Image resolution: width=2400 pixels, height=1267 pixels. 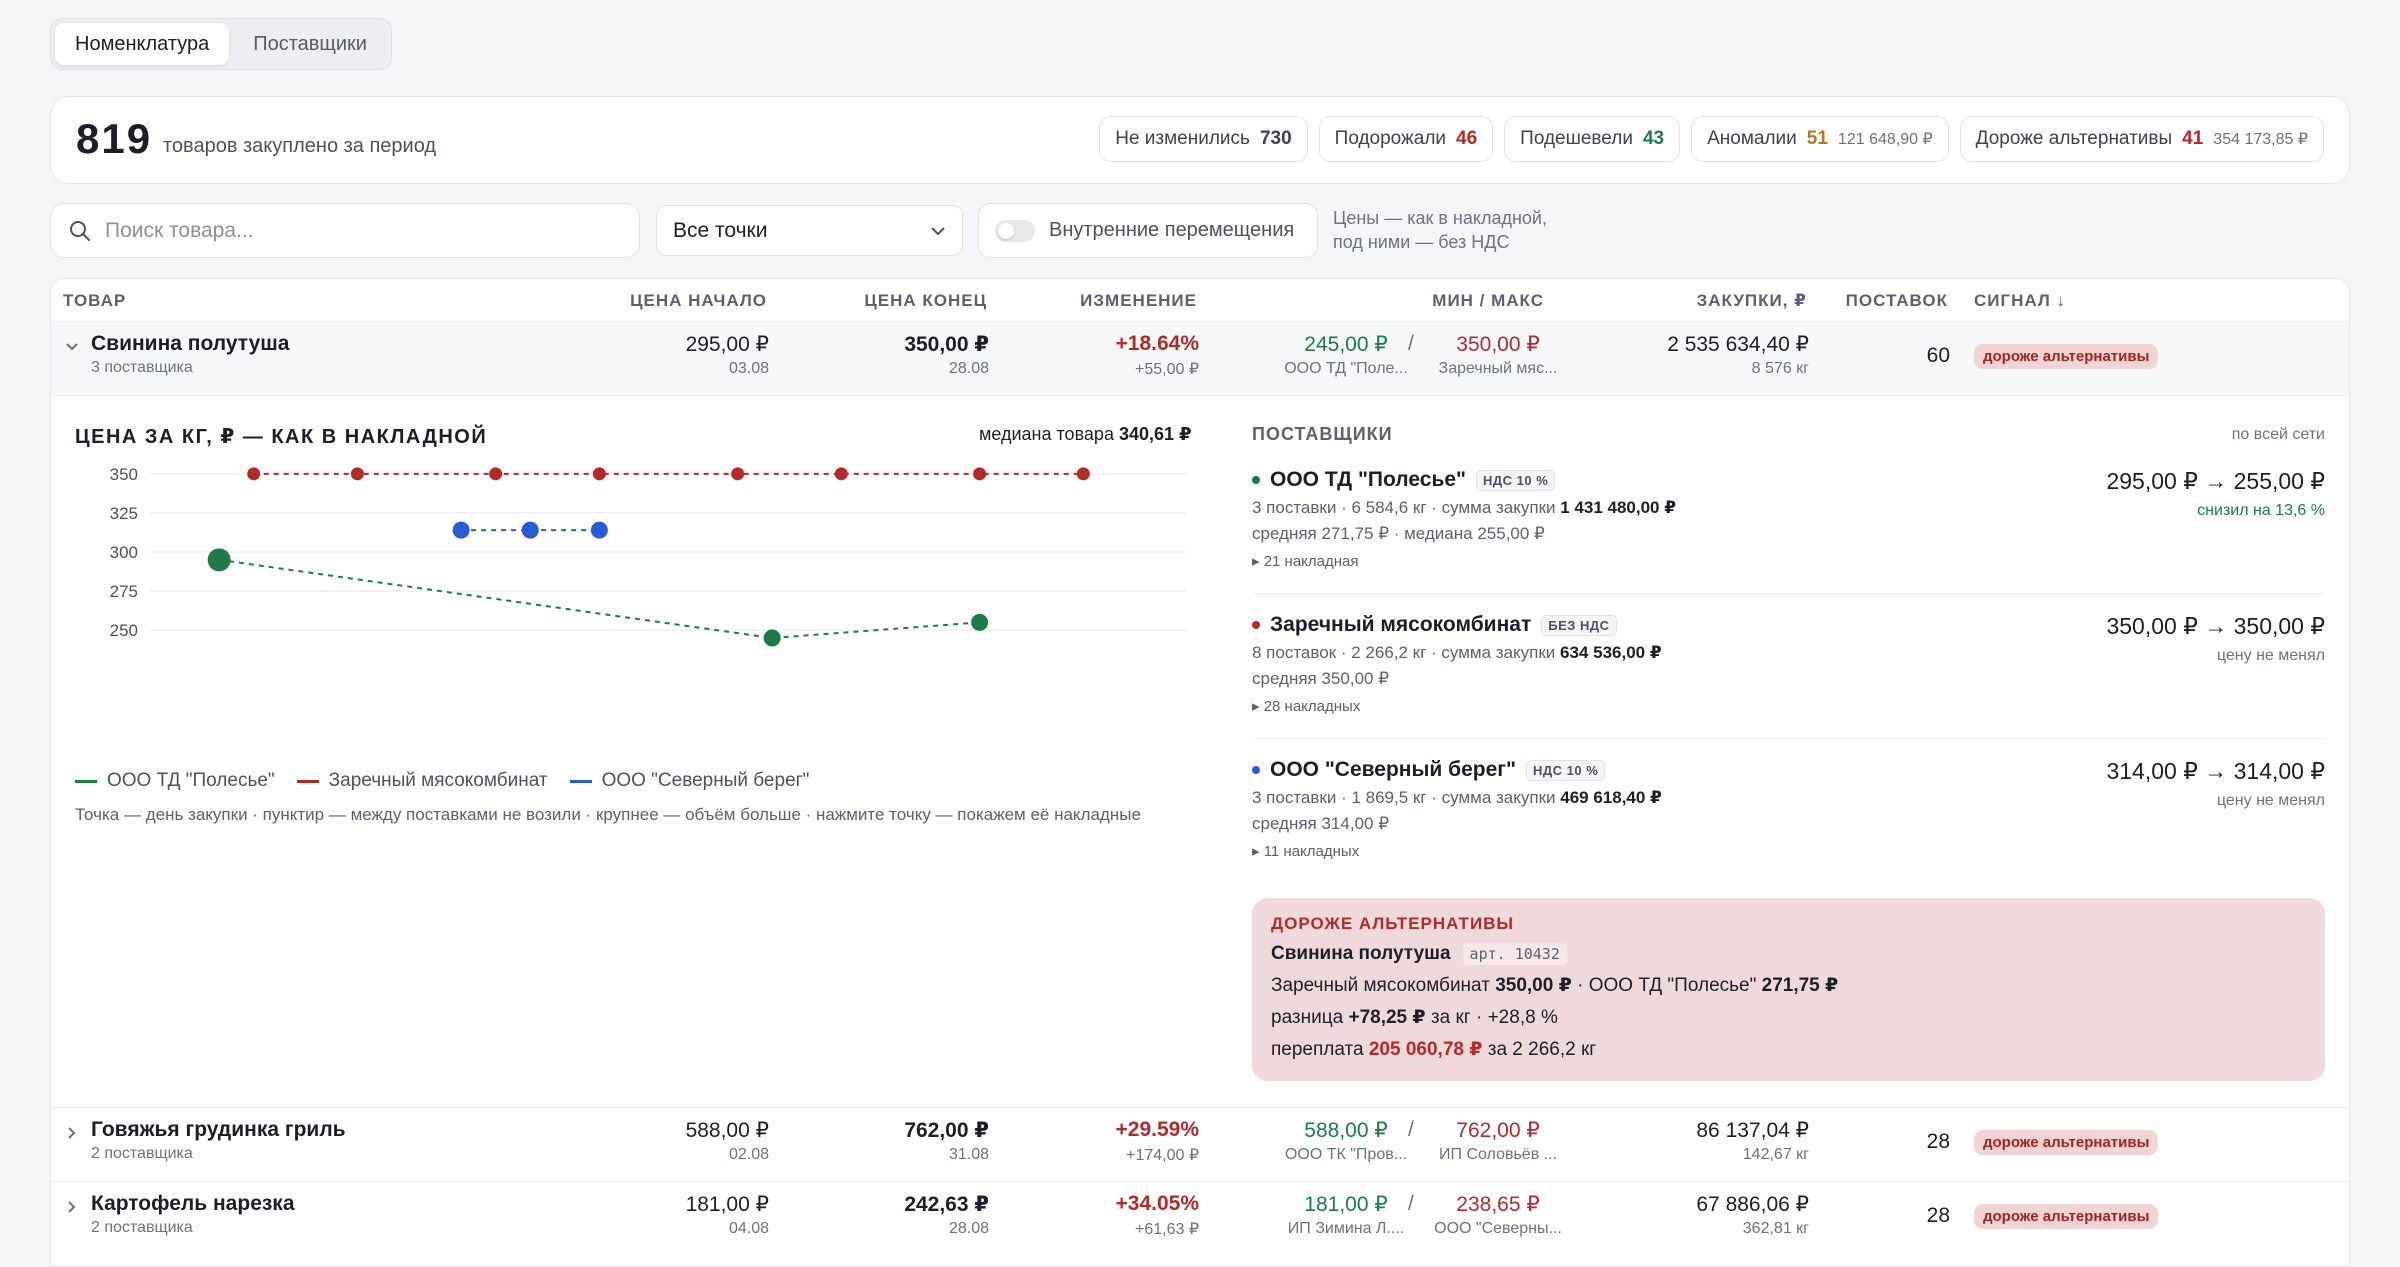 I want to click on toggle-switch, so click(x=1015, y=230).